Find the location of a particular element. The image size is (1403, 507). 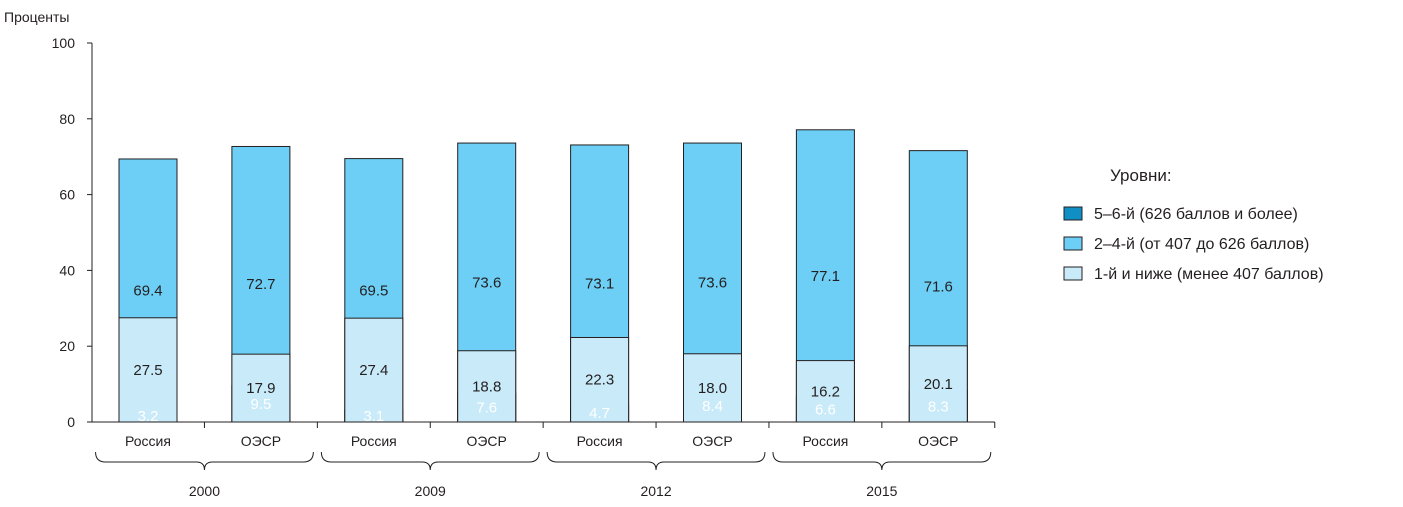

y-tick-label: 80 is located at coordinates (67, 119).